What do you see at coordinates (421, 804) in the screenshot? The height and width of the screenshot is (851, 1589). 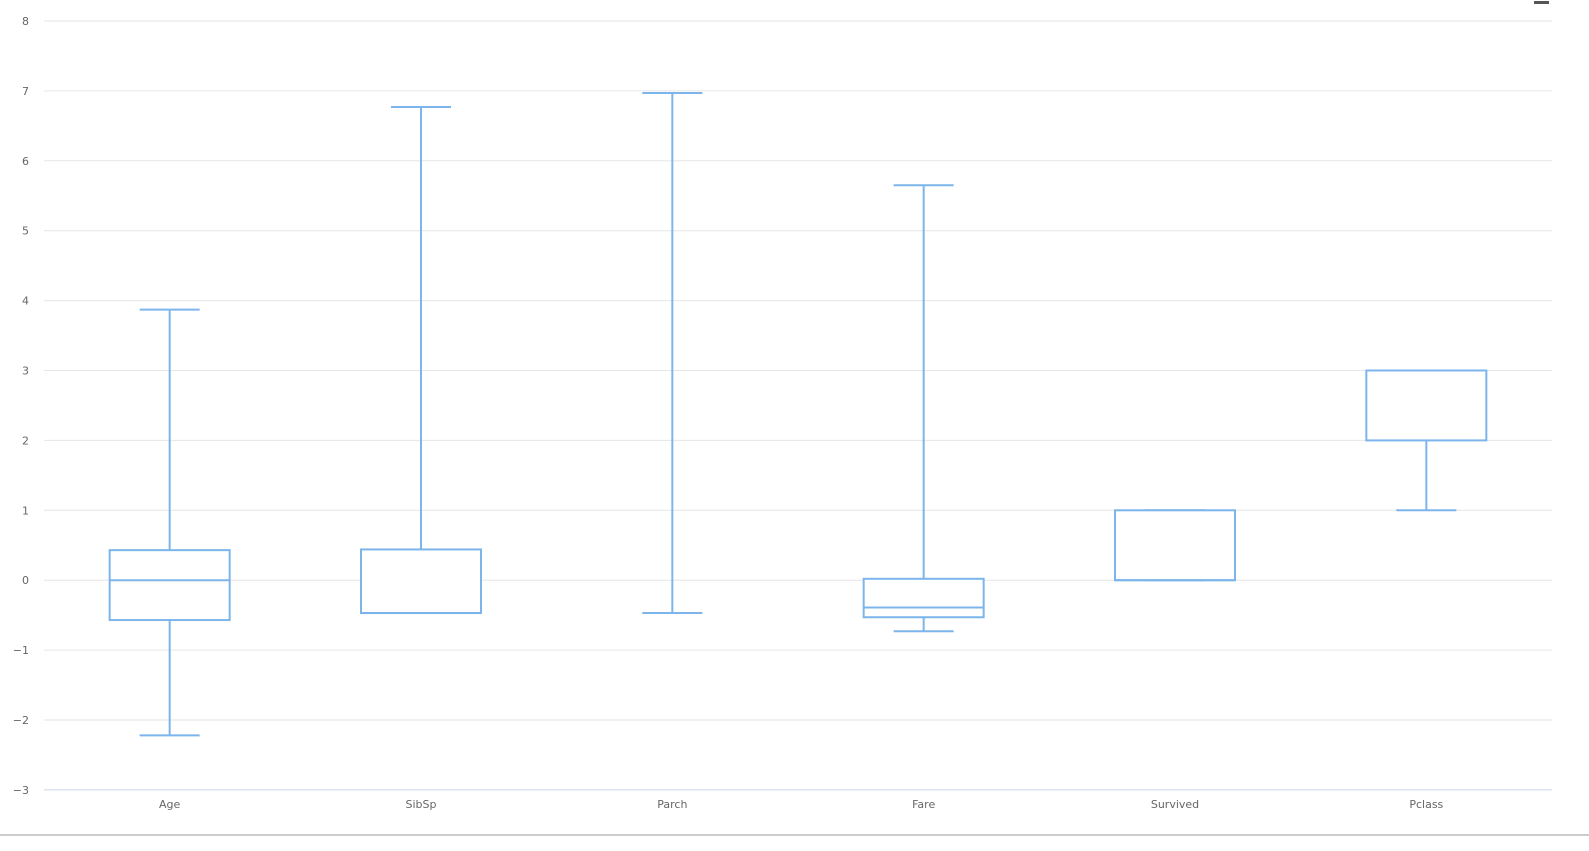 I see `x-tick-label: SibSp` at bounding box center [421, 804].